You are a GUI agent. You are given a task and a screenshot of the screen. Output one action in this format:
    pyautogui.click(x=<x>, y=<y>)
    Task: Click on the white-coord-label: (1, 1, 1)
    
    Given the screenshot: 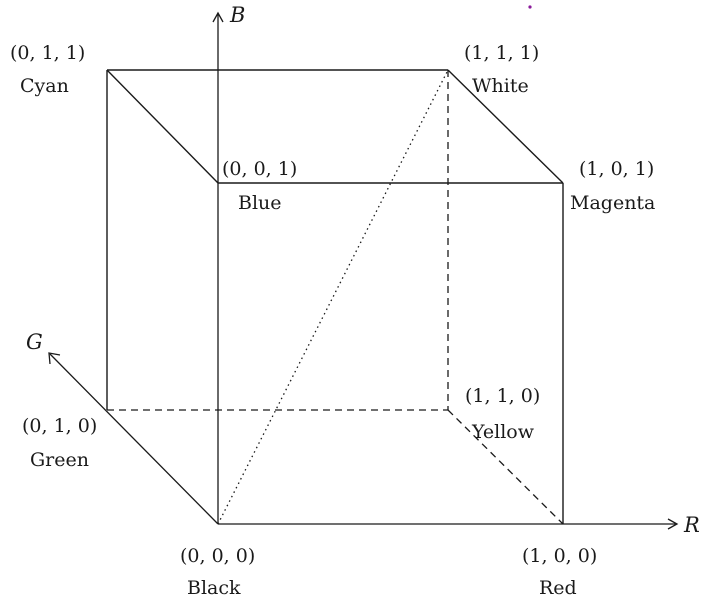 What is the action you would take?
    pyautogui.click(x=501, y=53)
    